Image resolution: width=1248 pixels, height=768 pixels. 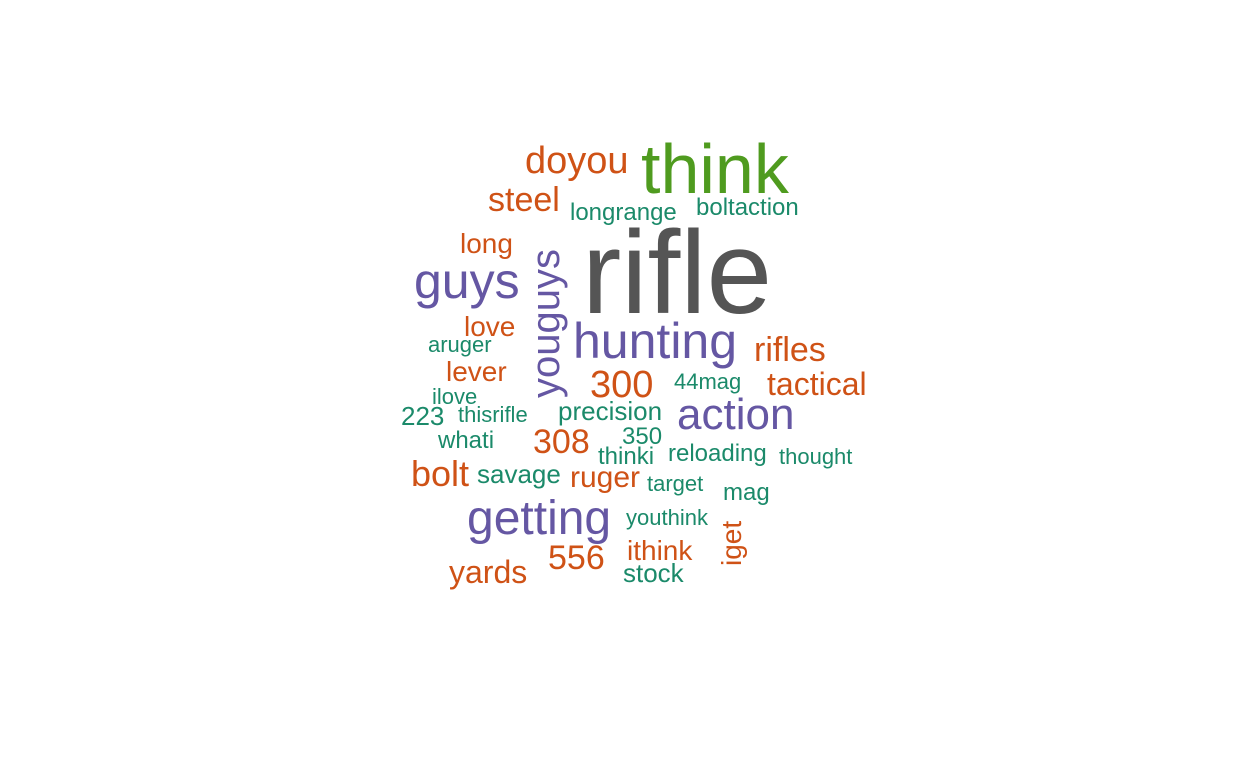 I want to click on word-thisrifle: thisrifle, so click(x=493, y=414).